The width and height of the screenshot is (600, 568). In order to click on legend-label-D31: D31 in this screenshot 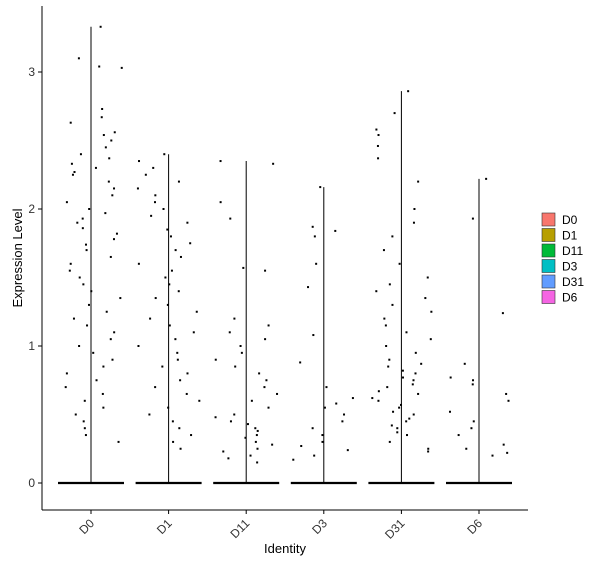, I will do `click(573, 282)`.